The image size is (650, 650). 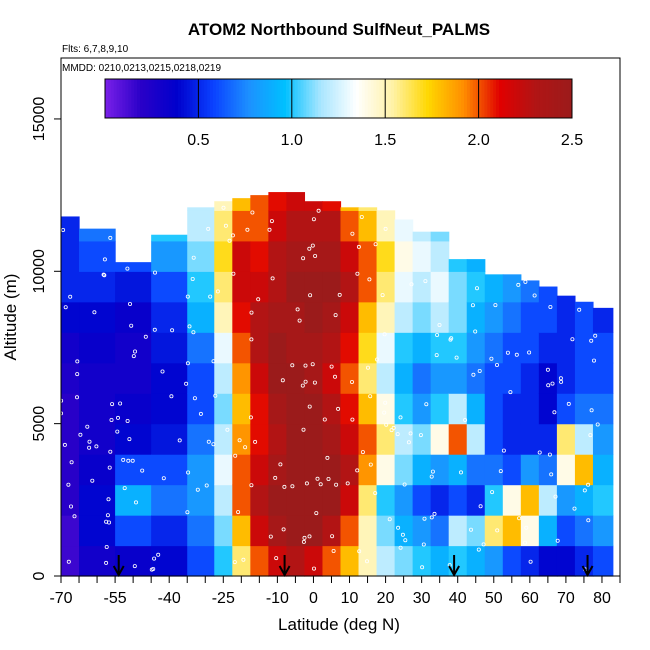 I want to click on x-tick-label: 20, so click(x=386, y=598).